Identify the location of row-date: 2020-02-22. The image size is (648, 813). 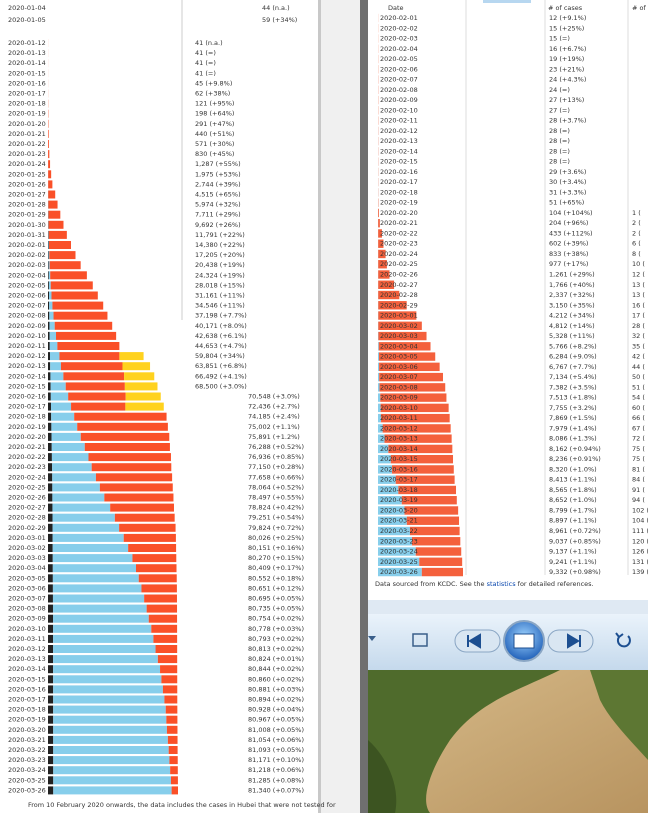
(399, 233).